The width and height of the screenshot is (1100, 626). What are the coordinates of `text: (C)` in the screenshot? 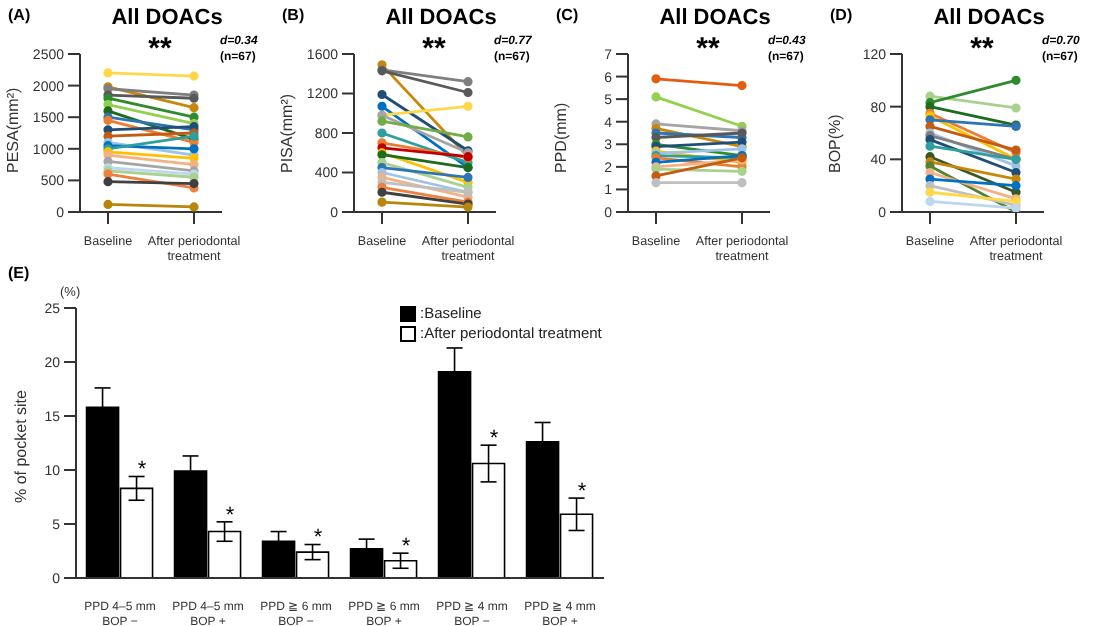 It's located at (567, 15).